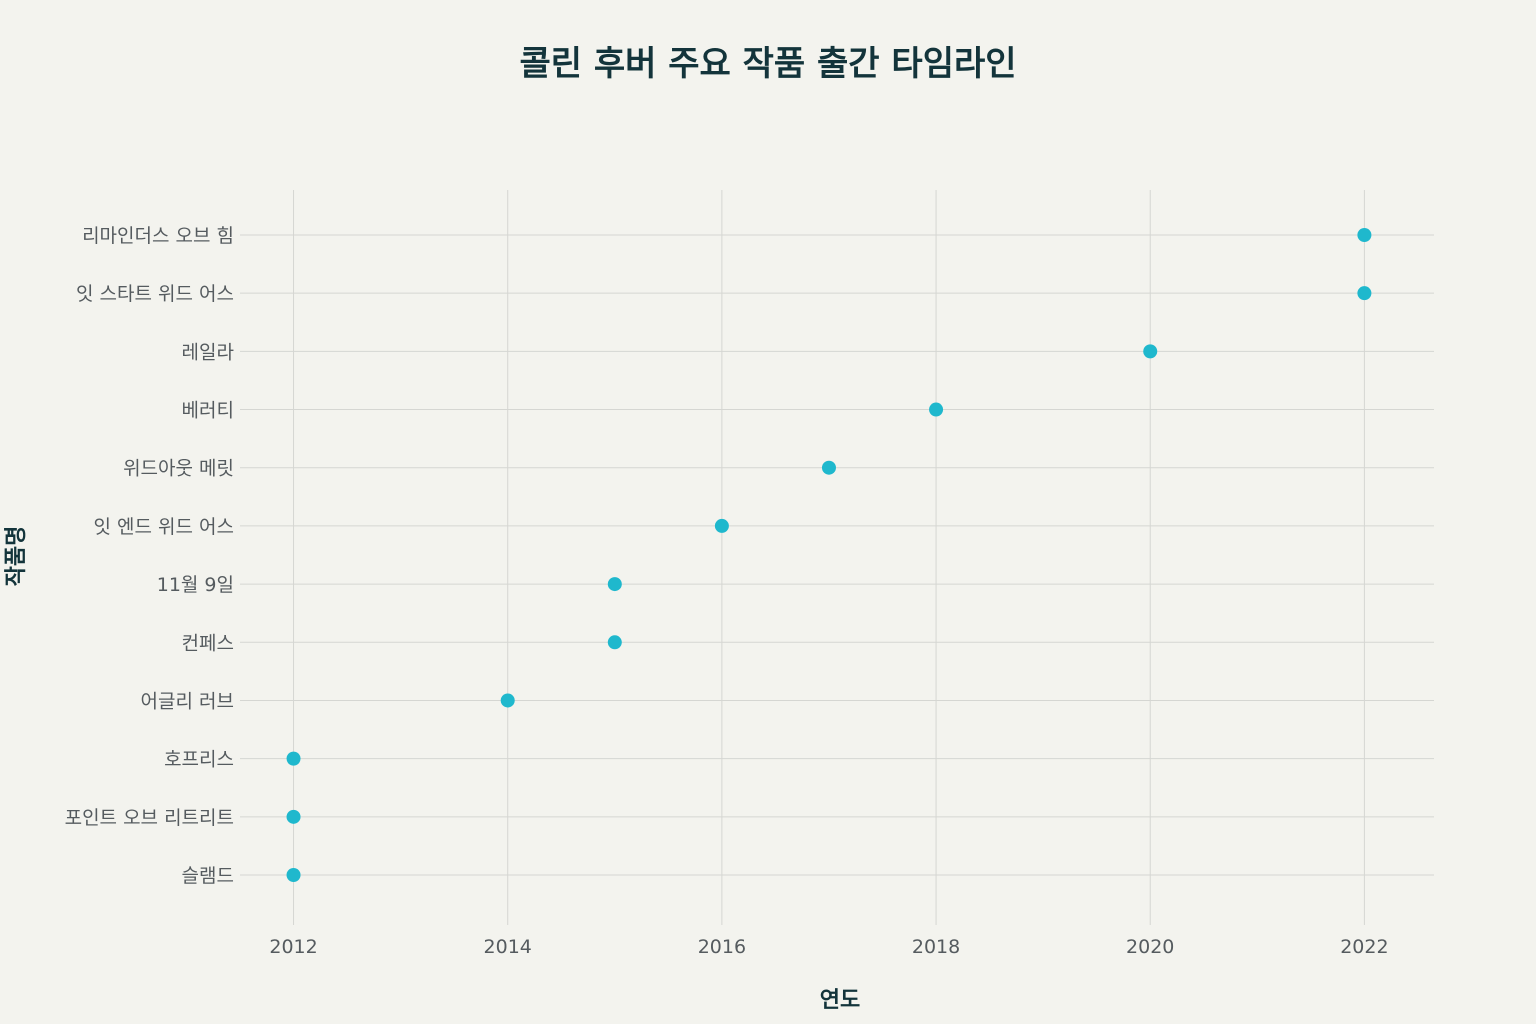  What do you see at coordinates (187, 701) in the screenshot?
I see `y-tick-label: 어글리 러브` at bounding box center [187, 701].